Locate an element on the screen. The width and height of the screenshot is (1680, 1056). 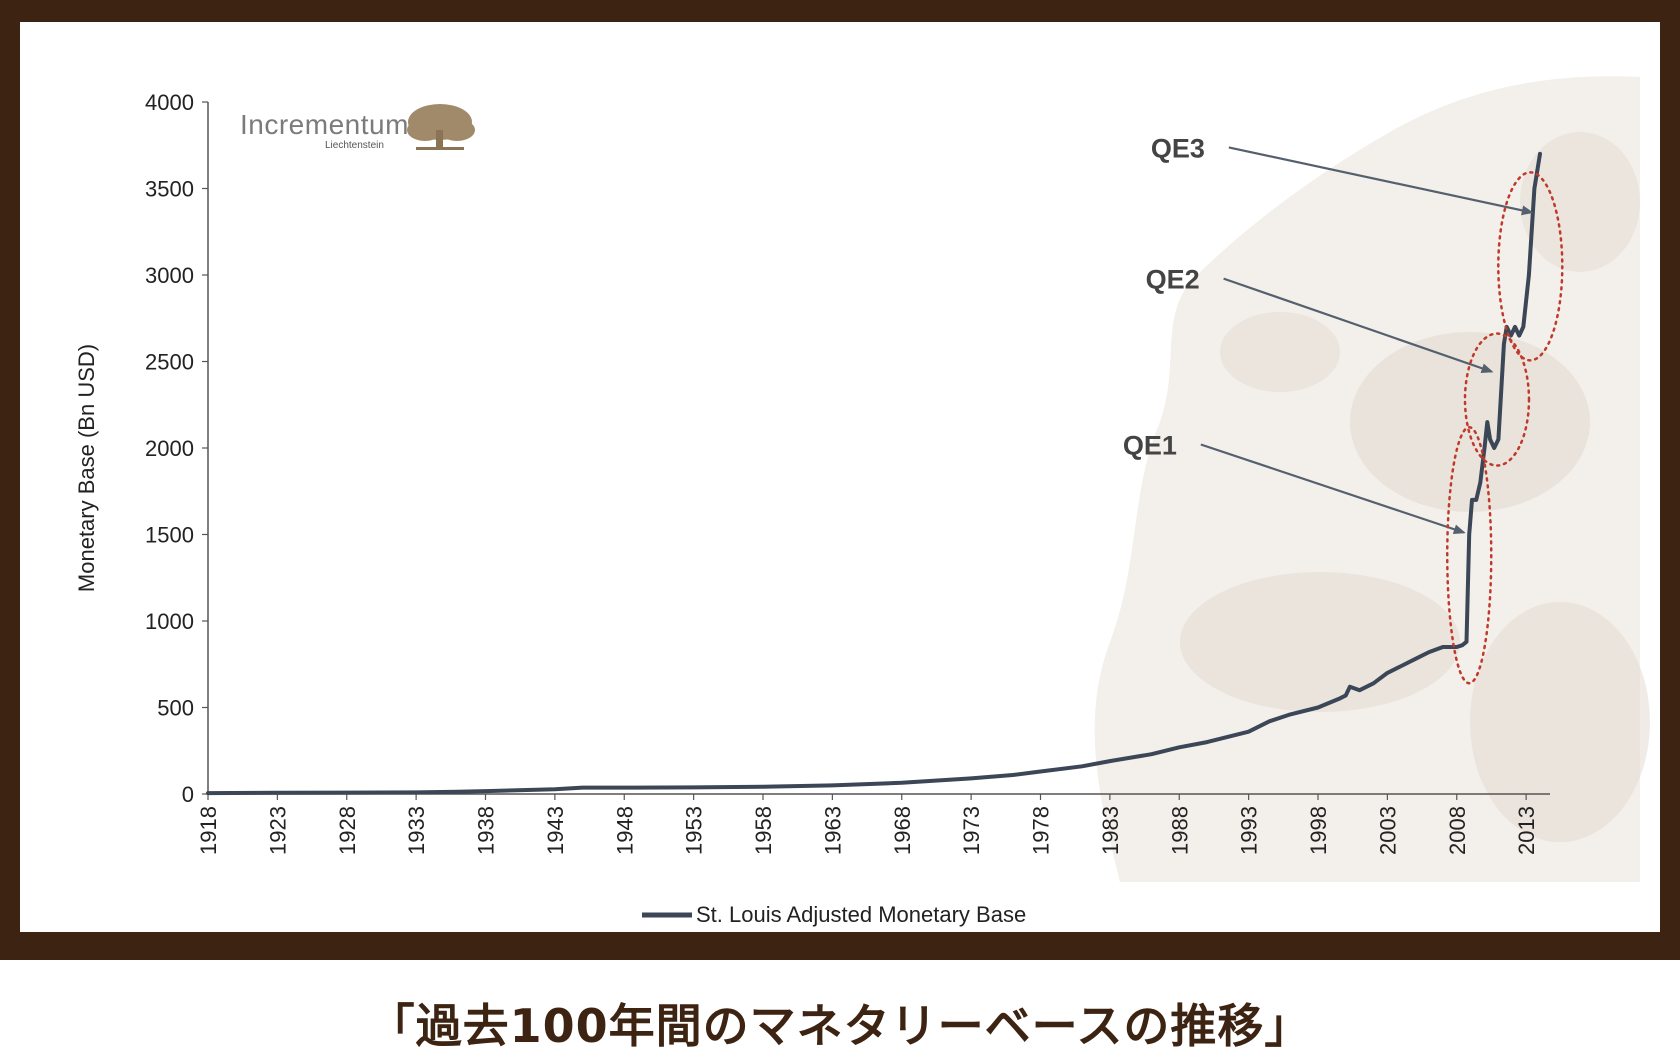
x-tick-label: 1933 is located at coordinates (416, 830).